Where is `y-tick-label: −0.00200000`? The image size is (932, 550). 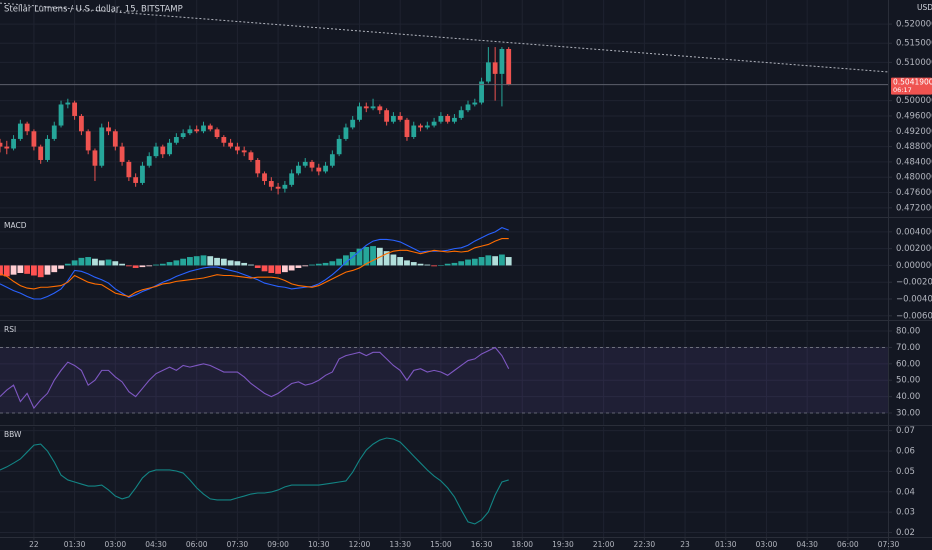
y-tick-label: −0.00200000 is located at coordinates (914, 283).